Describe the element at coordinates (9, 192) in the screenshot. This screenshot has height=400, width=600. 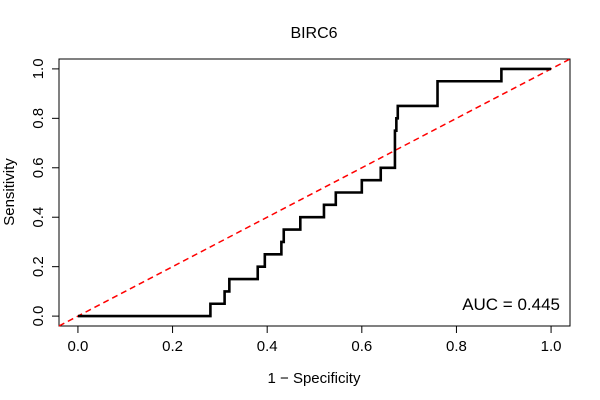
I see `y-axis-label: Sensitivity` at that location.